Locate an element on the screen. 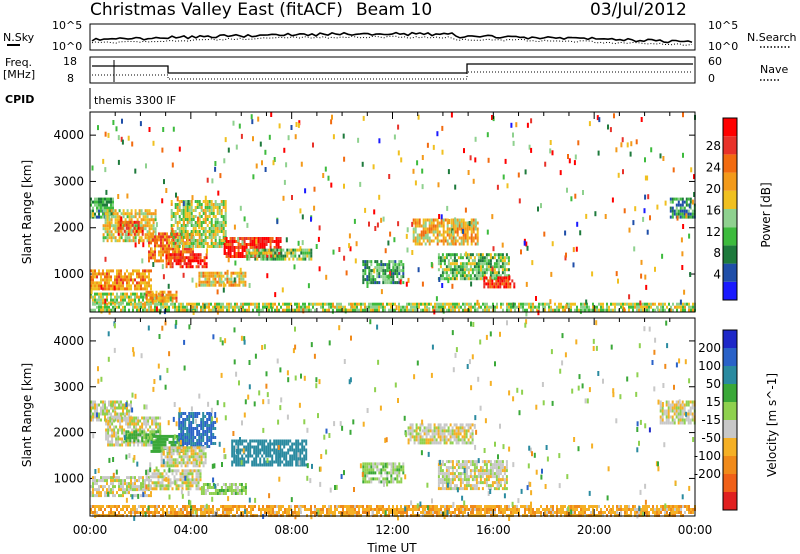 This screenshot has height=554, width=800. ytick-label: 4000 is located at coordinates (68, 341).